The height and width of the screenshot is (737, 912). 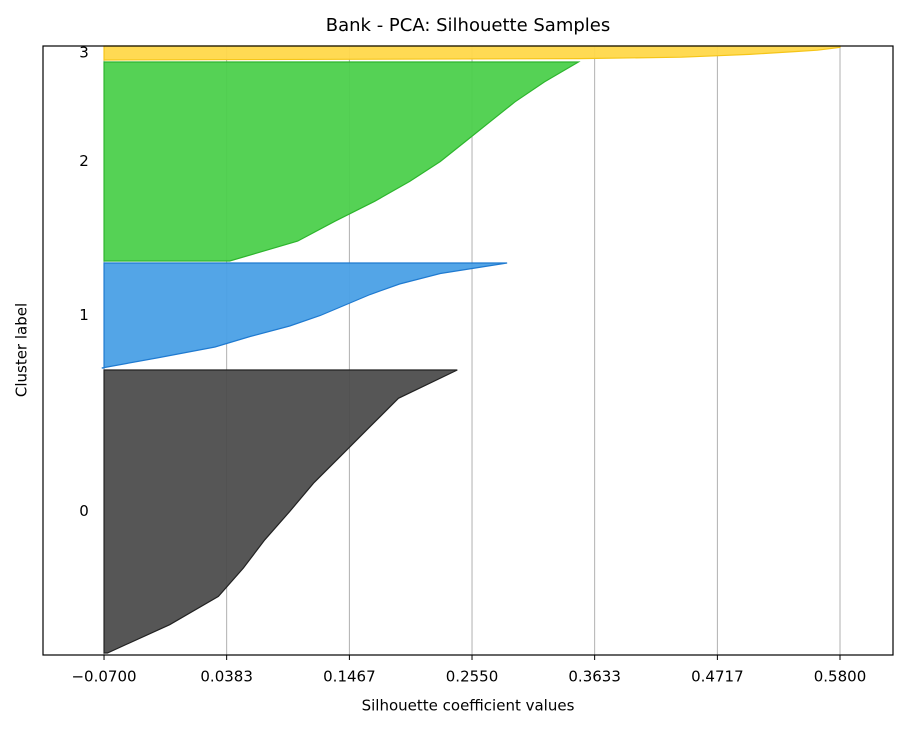 I want to click on chart-title: Bank - PCA: Silhouette Samples, so click(x=468, y=25).